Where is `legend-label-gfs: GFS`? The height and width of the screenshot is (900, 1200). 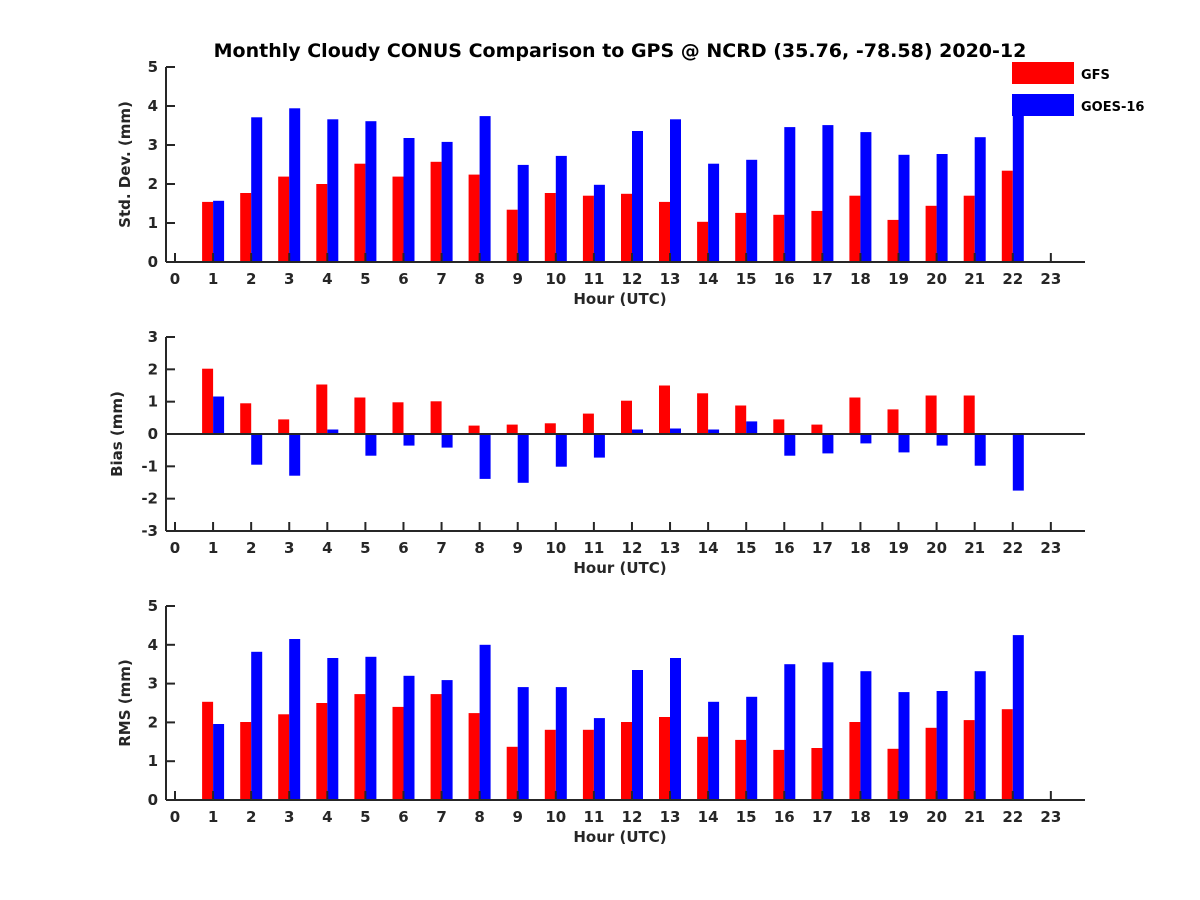
legend-label-gfs: GFS is located at coordinates (1095, 75).